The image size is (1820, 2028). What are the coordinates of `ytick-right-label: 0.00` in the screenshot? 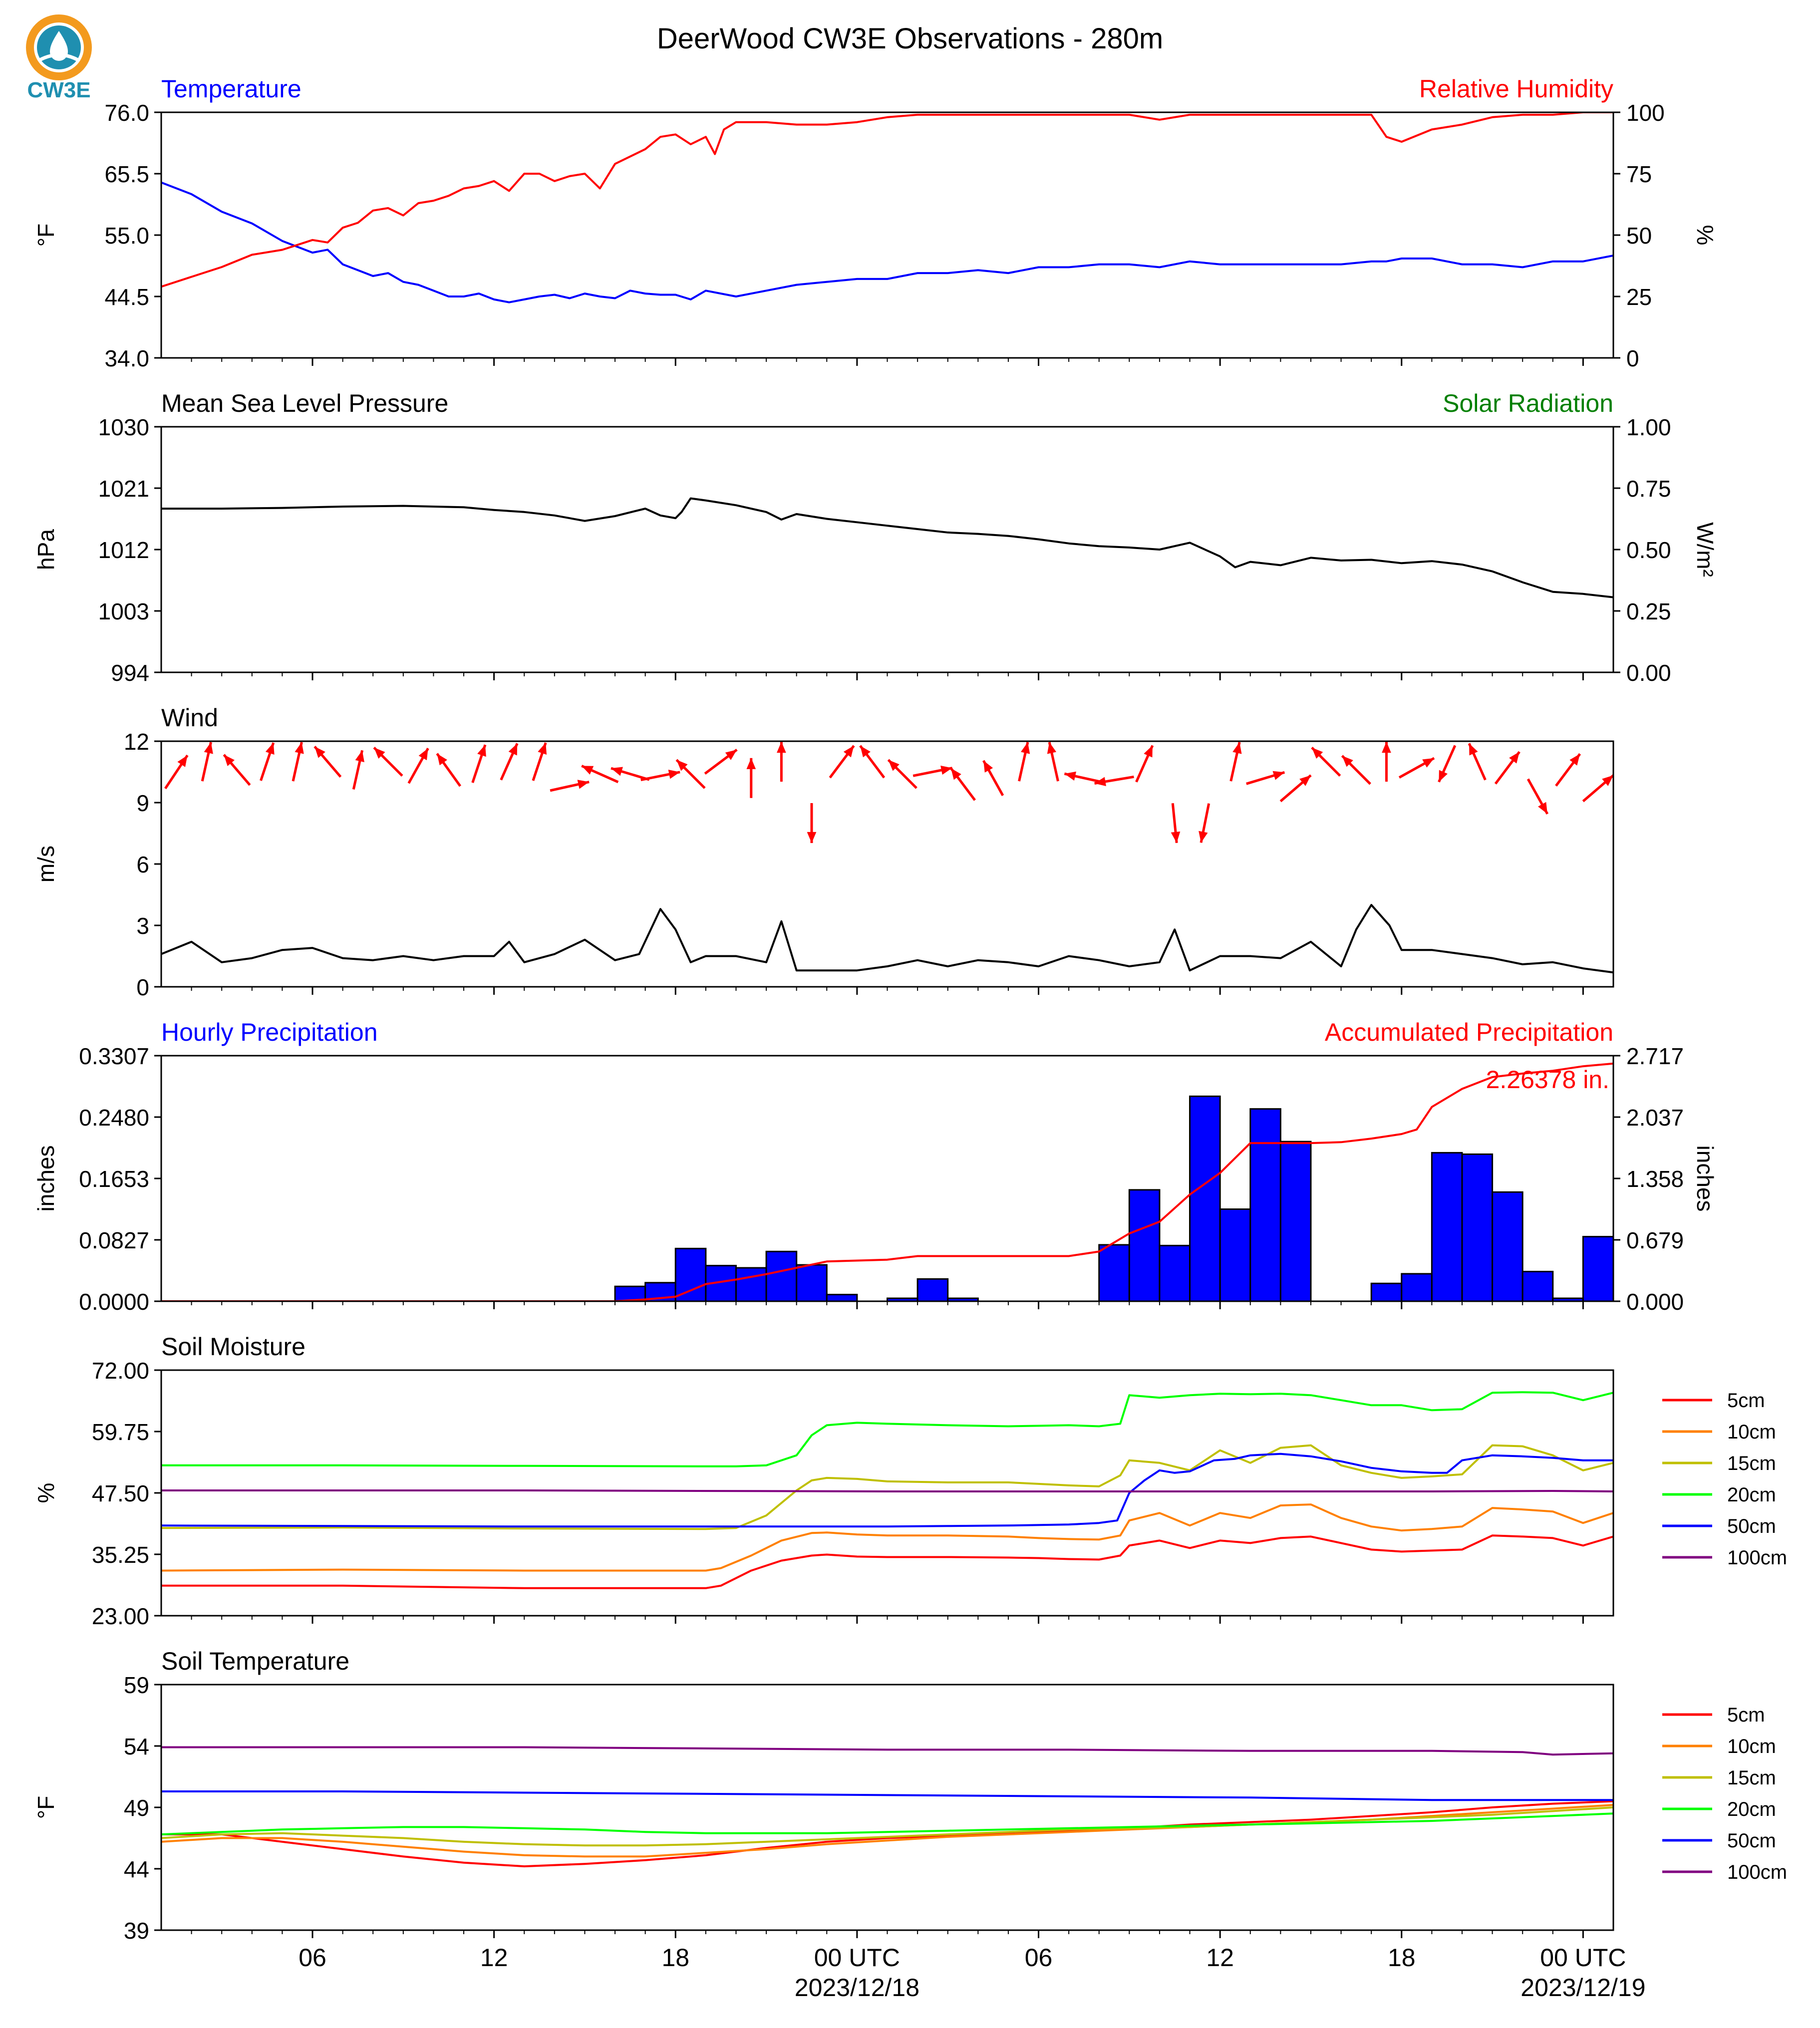 It's located at (1648, 673).